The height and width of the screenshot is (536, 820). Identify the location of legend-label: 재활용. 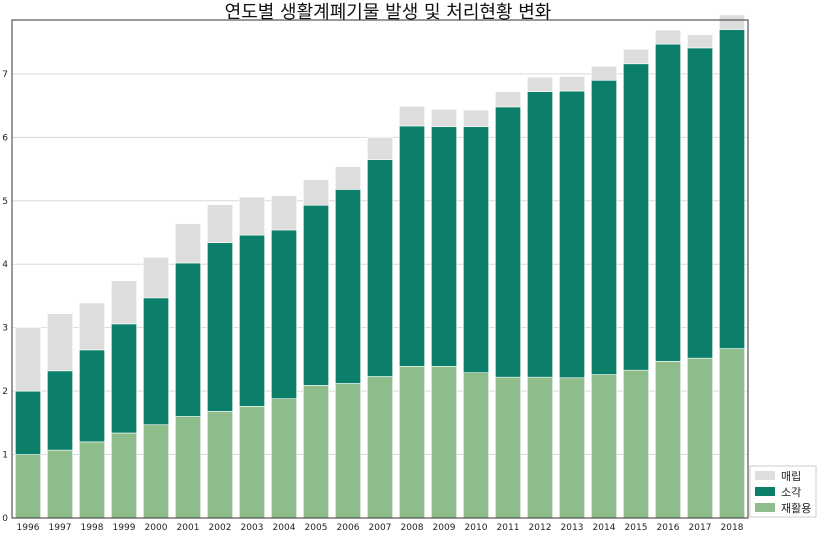
(796, 508).